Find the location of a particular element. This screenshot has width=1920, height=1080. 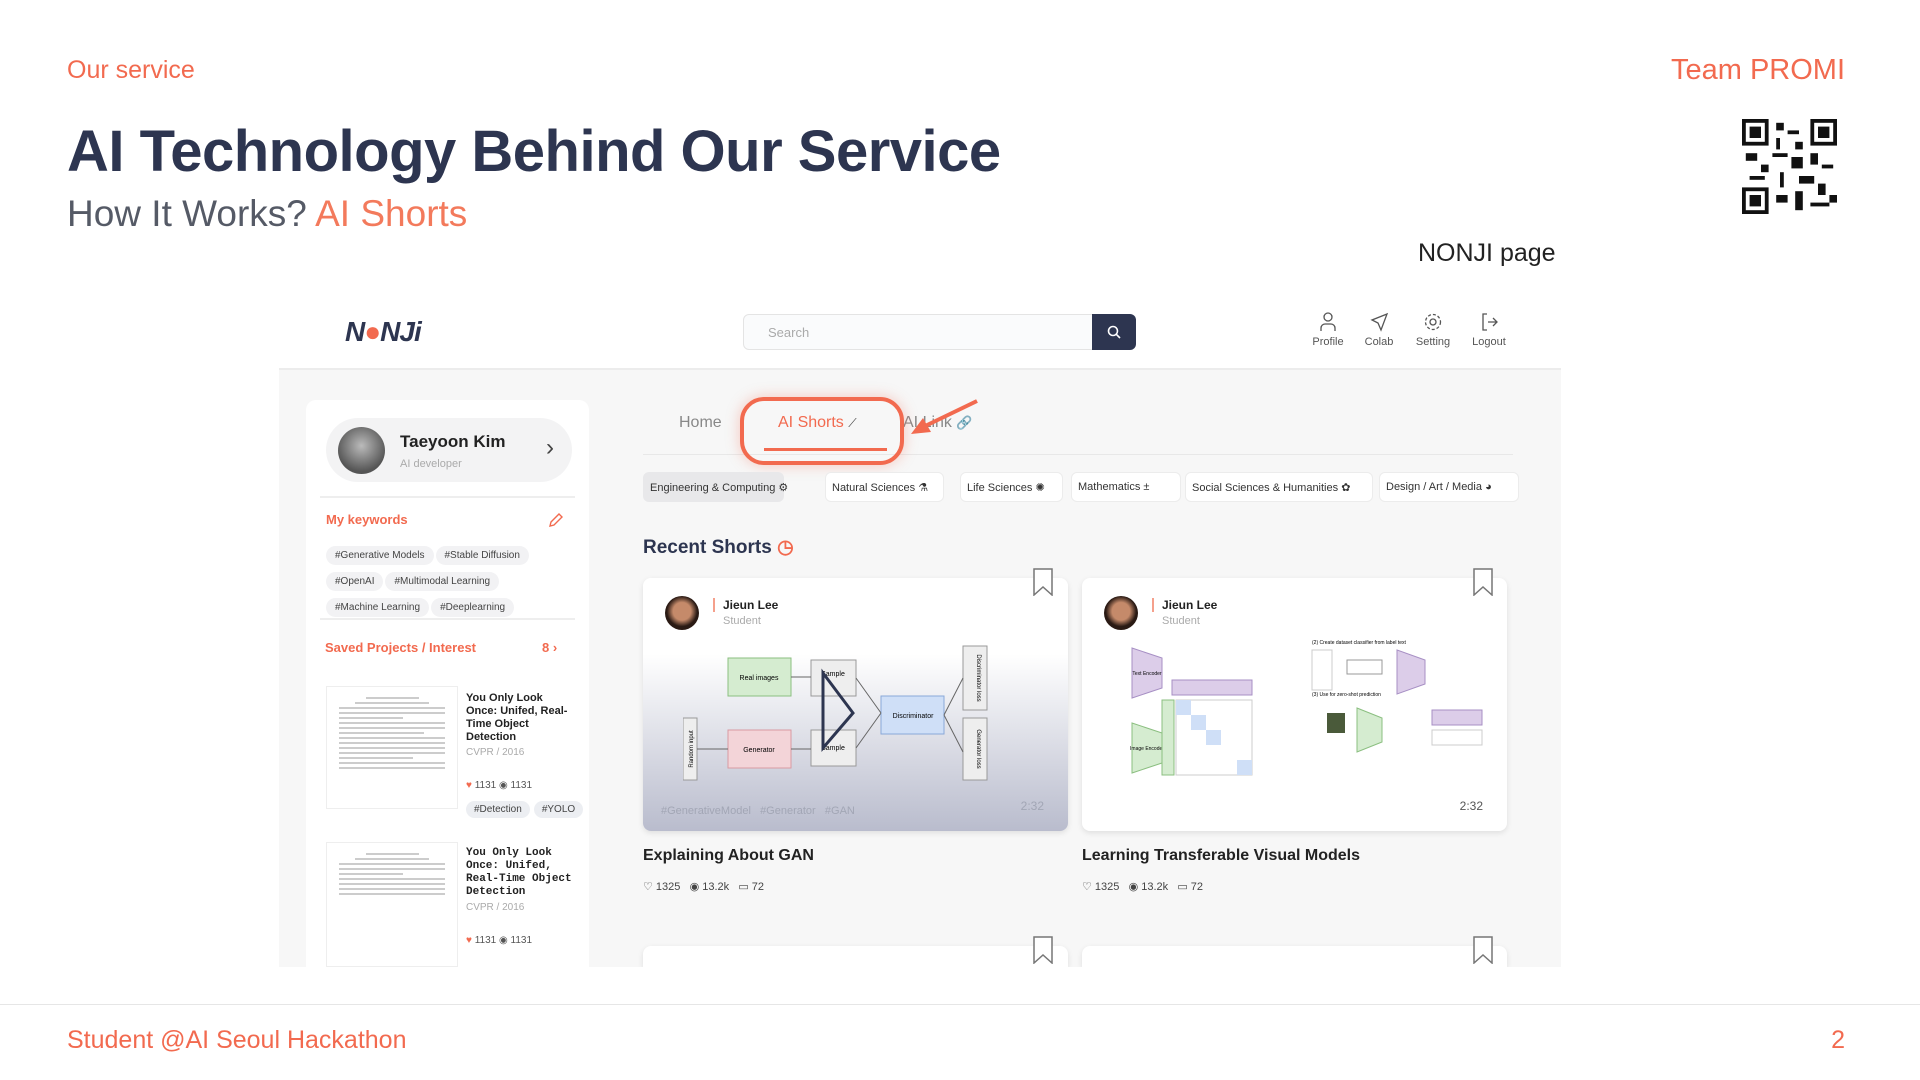

keywords-title: My keywords is located at coordinates (367, 519).